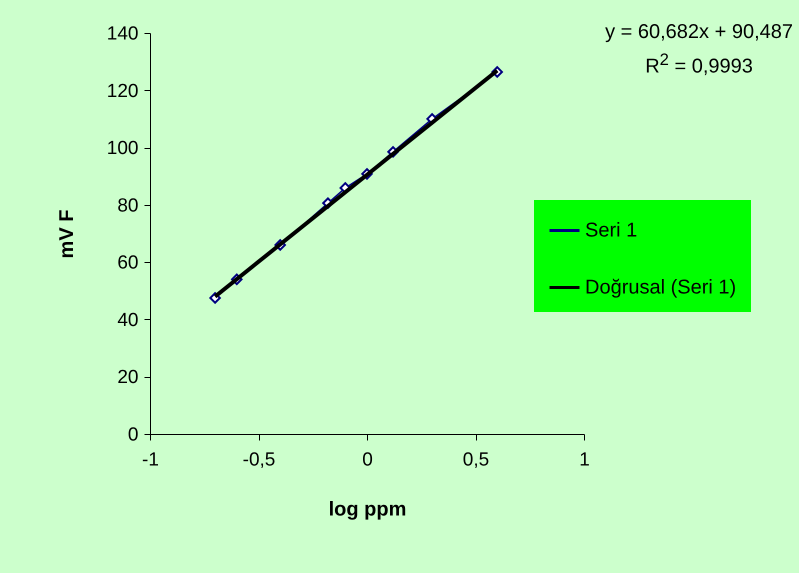 This screenshot has height=573, width=799. Describe the element at coordinates (367, 509) in the screenshot. I see `x-axis-title: log ppm` at that location.